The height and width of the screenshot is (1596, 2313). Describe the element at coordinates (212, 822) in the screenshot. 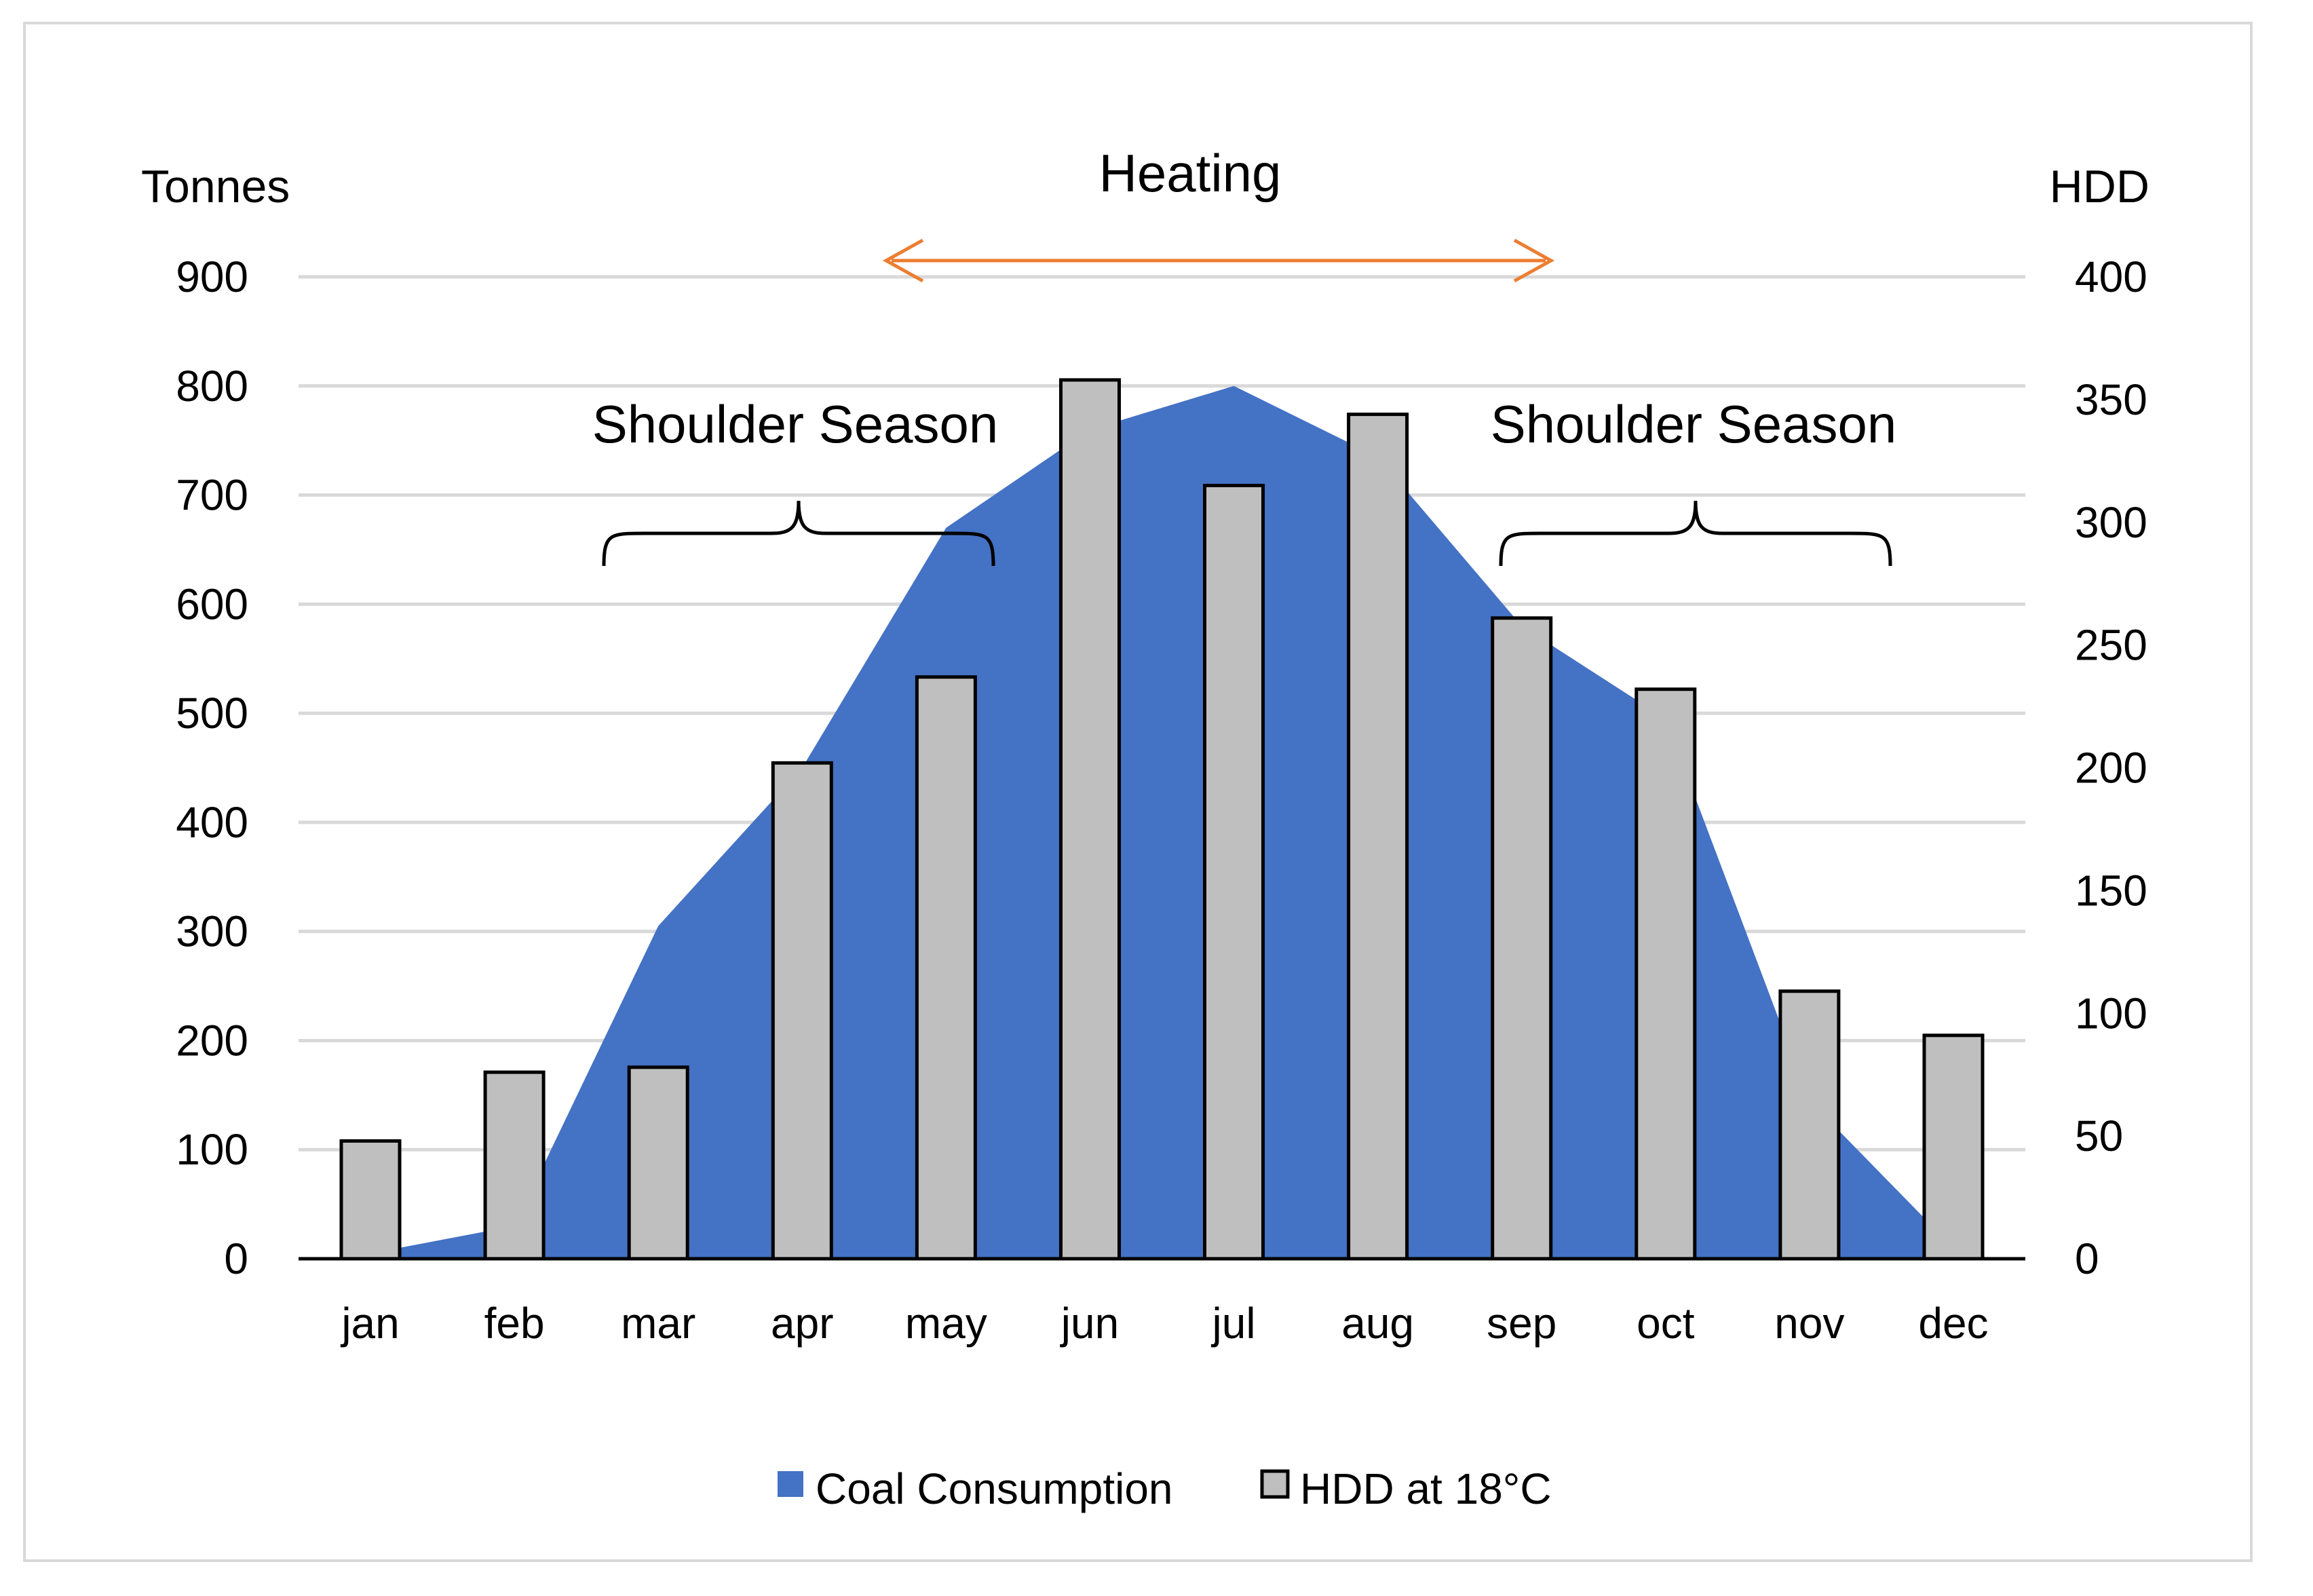

I see `y-left-tick-label: 400` at that location.